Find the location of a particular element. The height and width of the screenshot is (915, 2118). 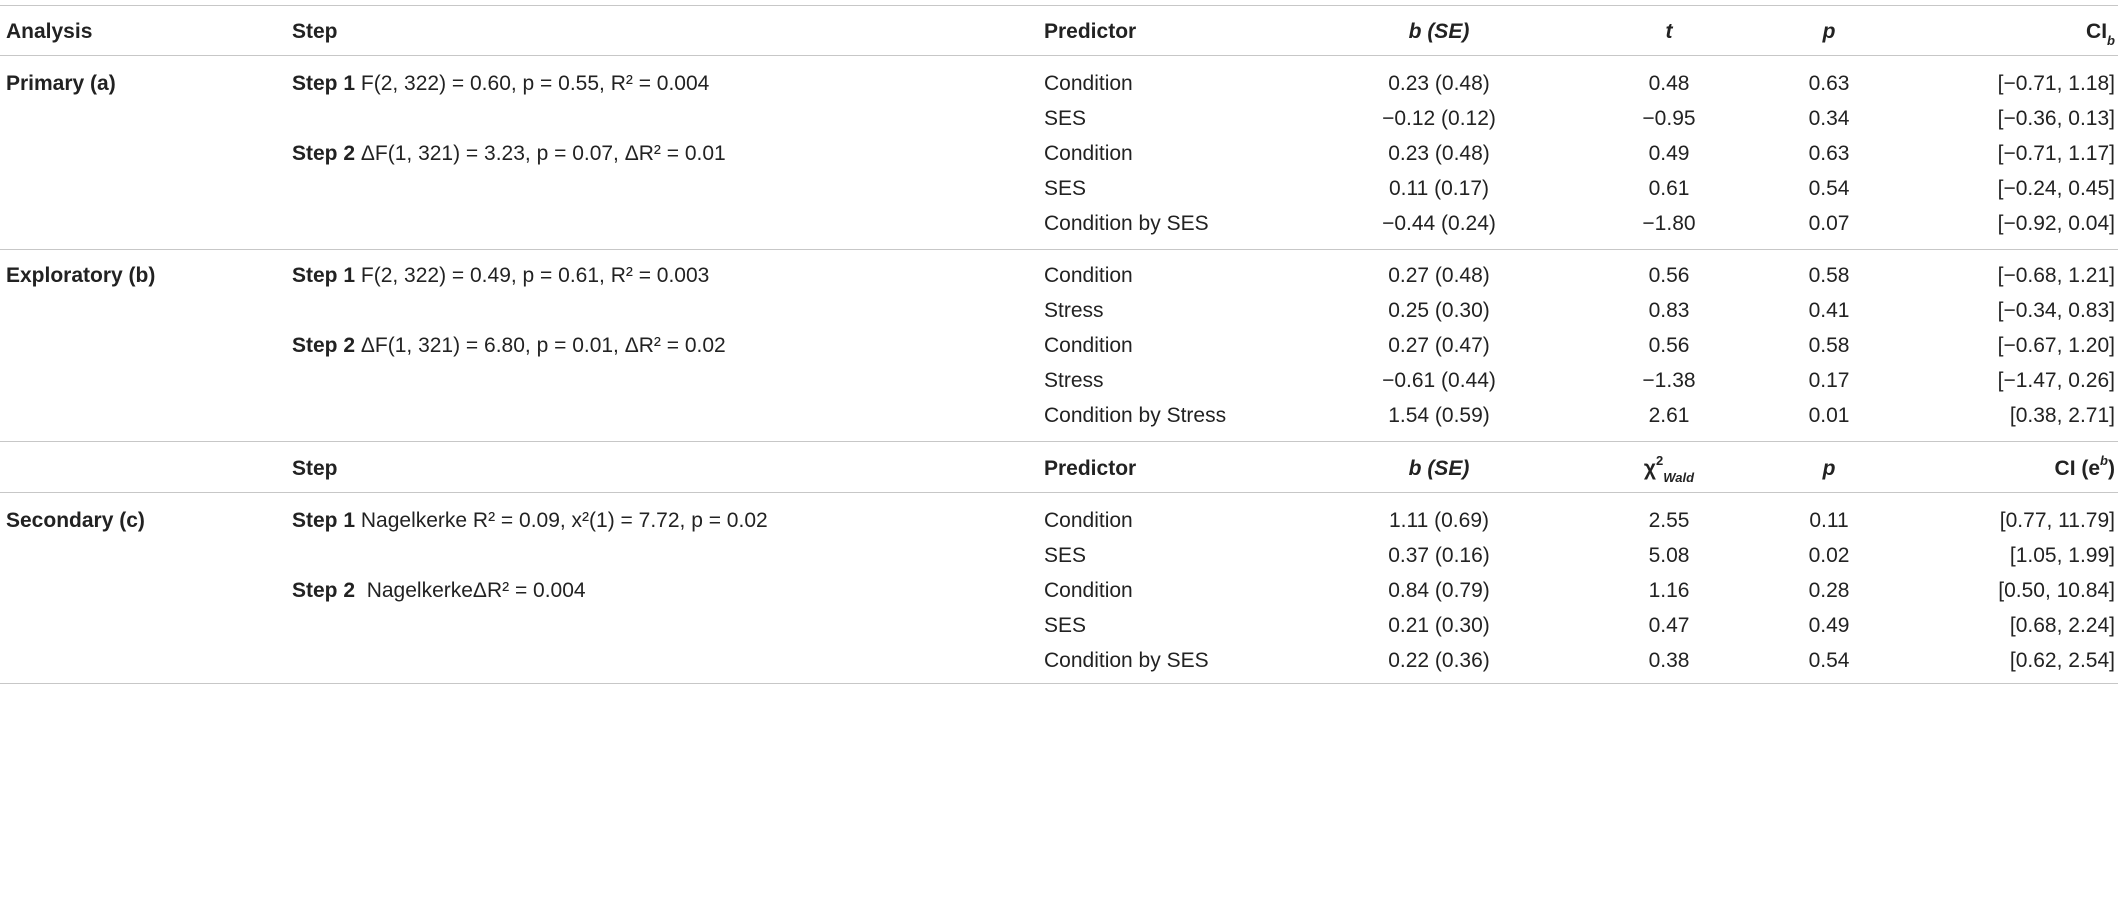

col-header-step: Step is located at coordinates (315, 31).